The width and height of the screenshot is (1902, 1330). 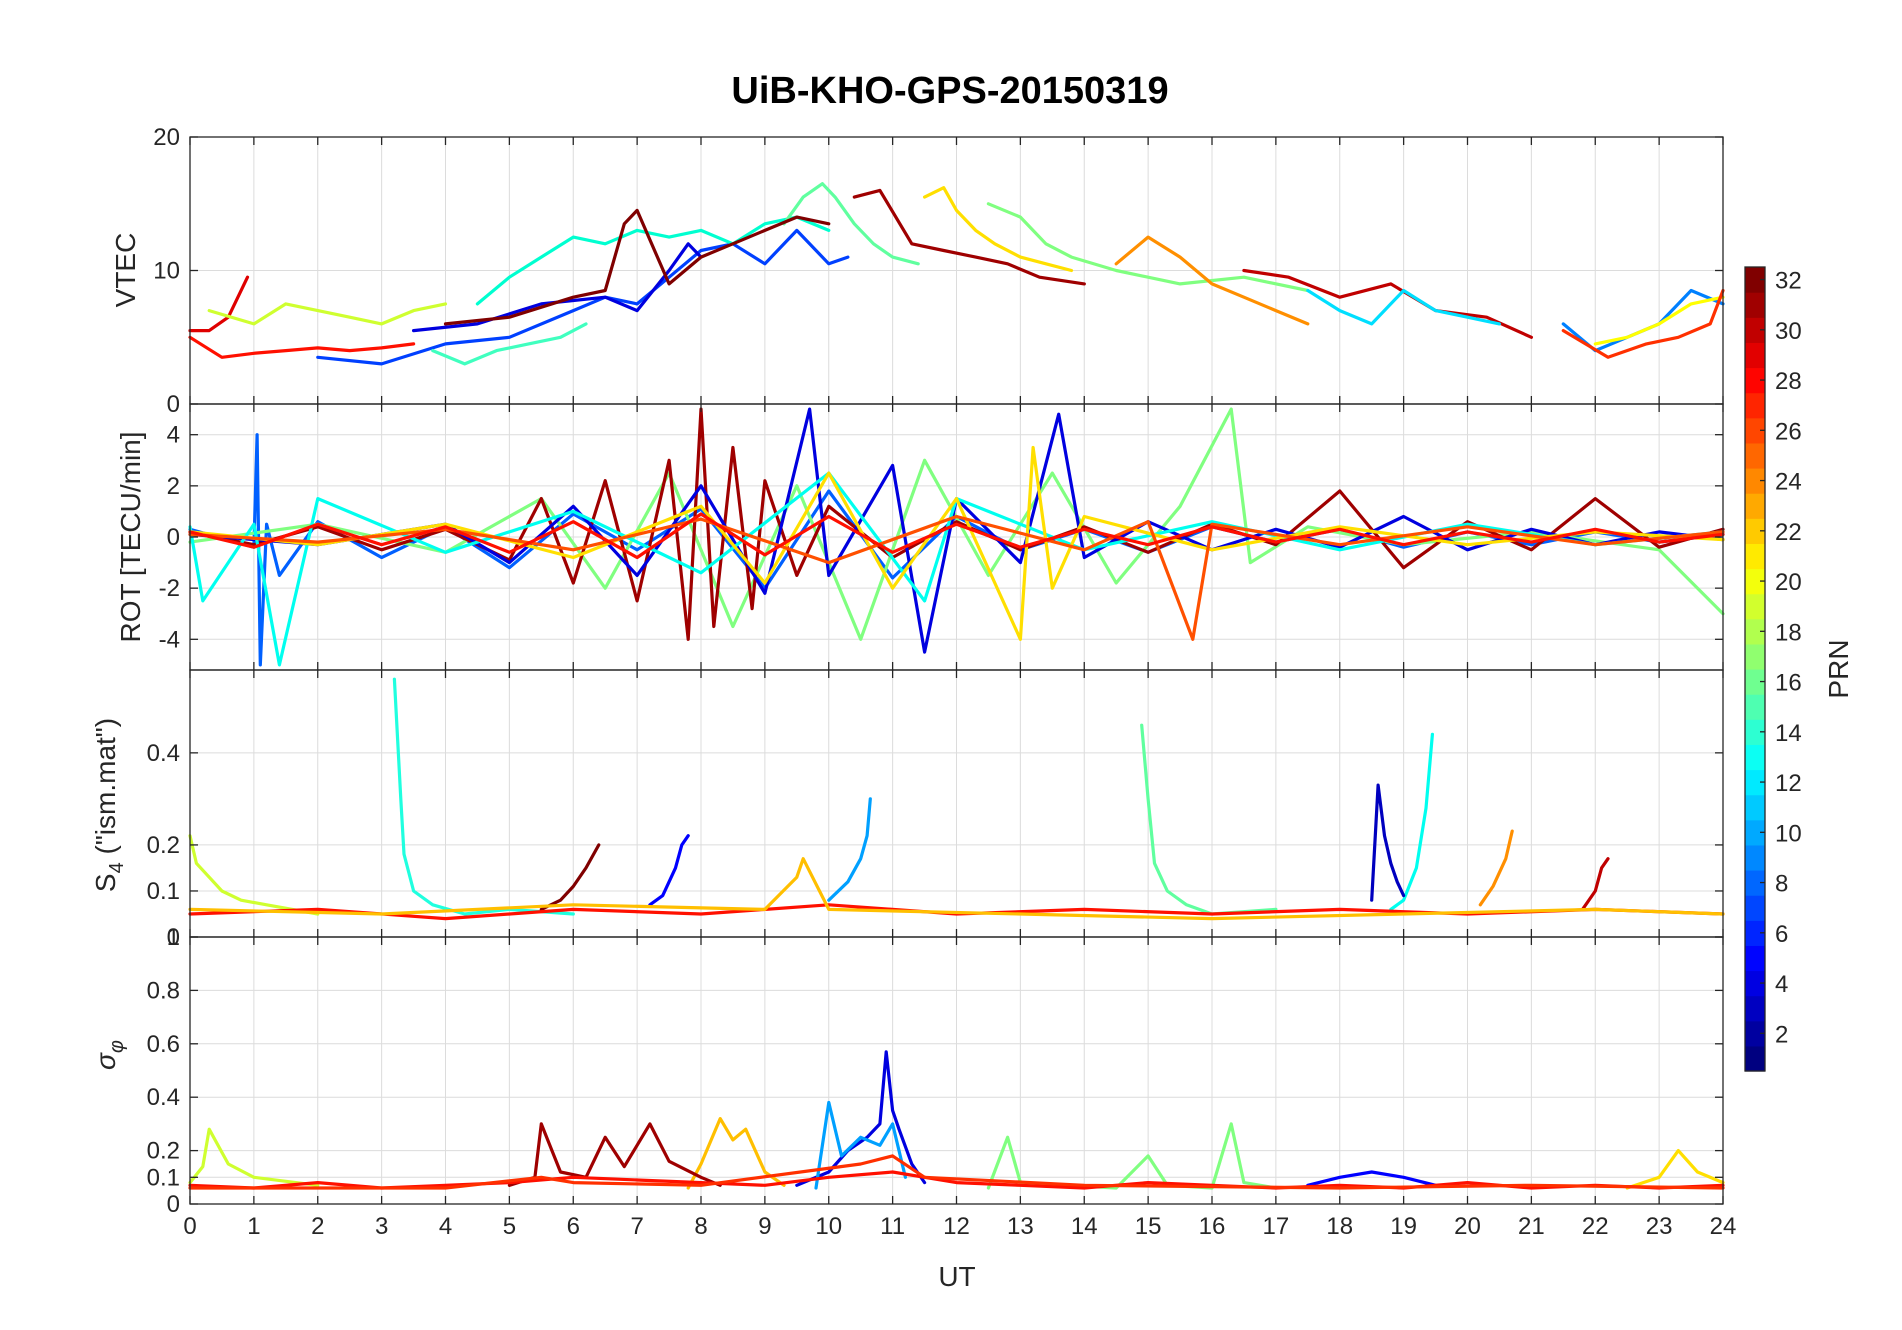 What do you see at coordinates (949, 91) in the screenshot?
I see `chart-title: UiB-KHO-GPS-20150319` at bounding box center [949, 91].